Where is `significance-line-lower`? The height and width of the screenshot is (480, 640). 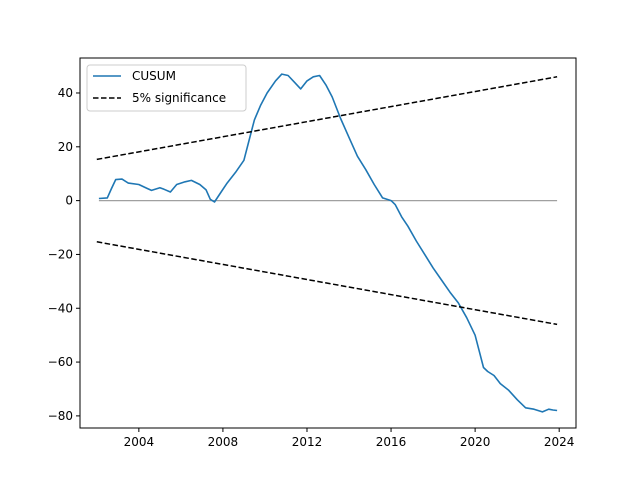
significance-line-lower is located at coordinates (327, 283).